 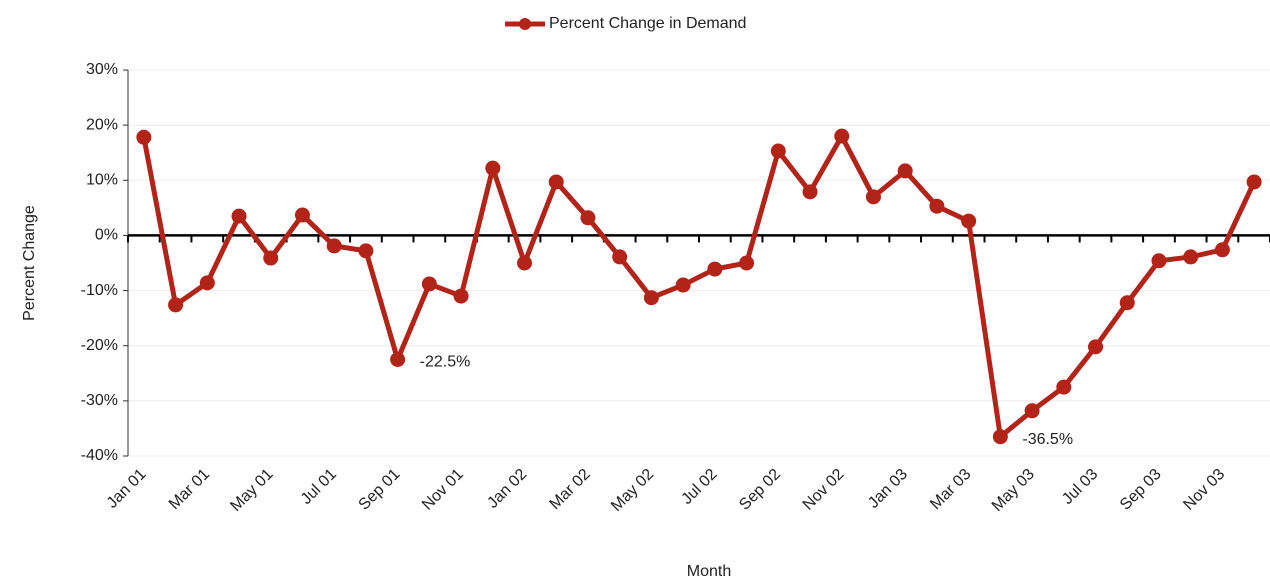 I want to click on y-tick-label: -10%, so click(x=99, y=290).